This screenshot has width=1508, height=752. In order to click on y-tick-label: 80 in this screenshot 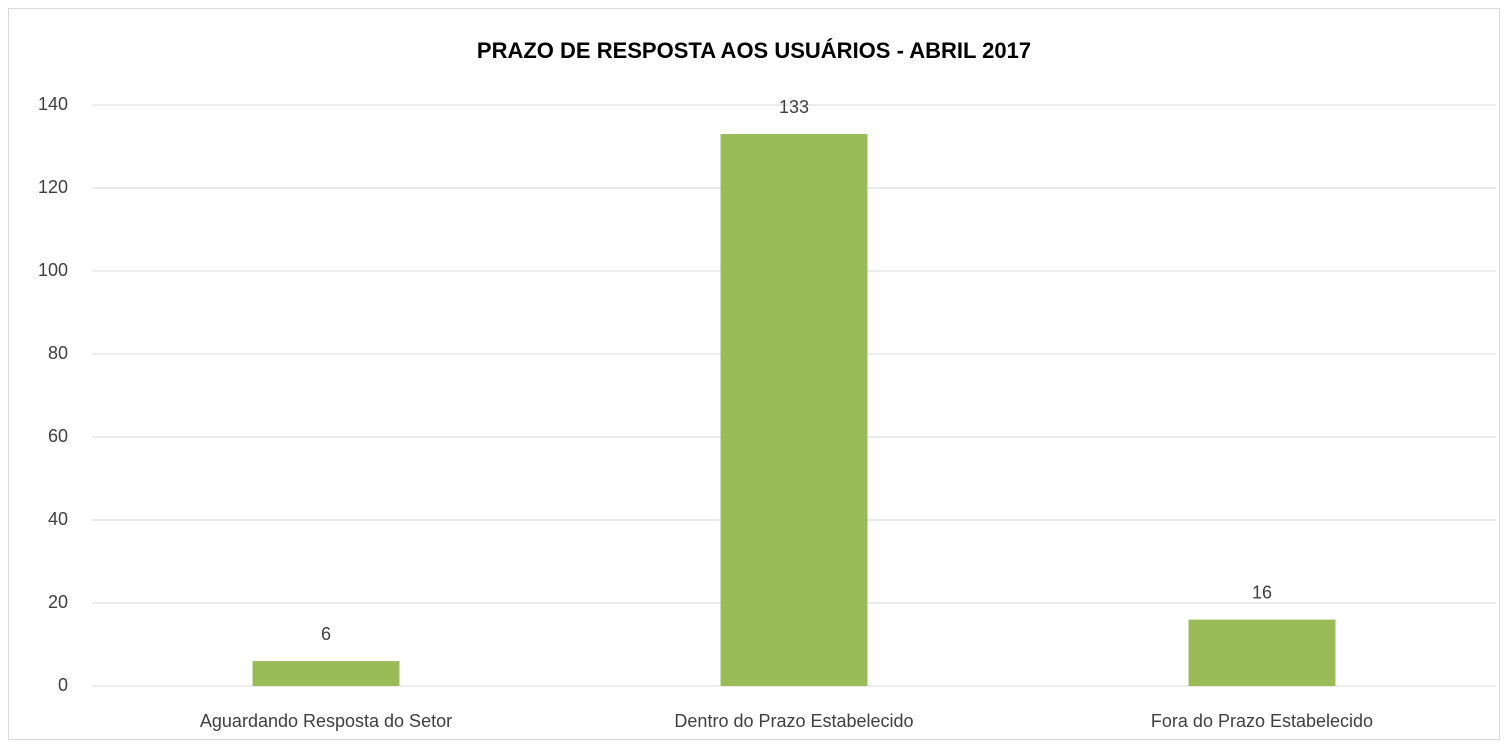, I will do `click(58, 353)`.